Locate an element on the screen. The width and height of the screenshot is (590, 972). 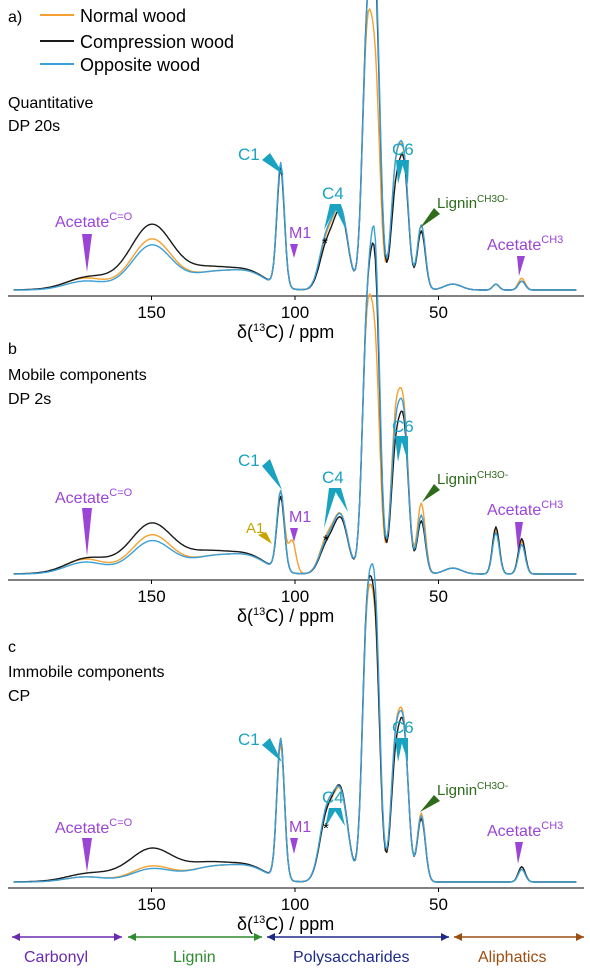
legend-label-opposite: Opposite wood is located at coordinates (140, 65).